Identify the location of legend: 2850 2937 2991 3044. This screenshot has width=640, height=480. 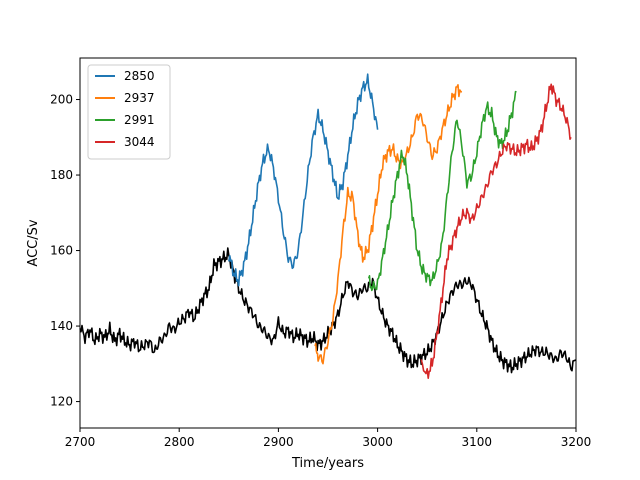
(129, 112).